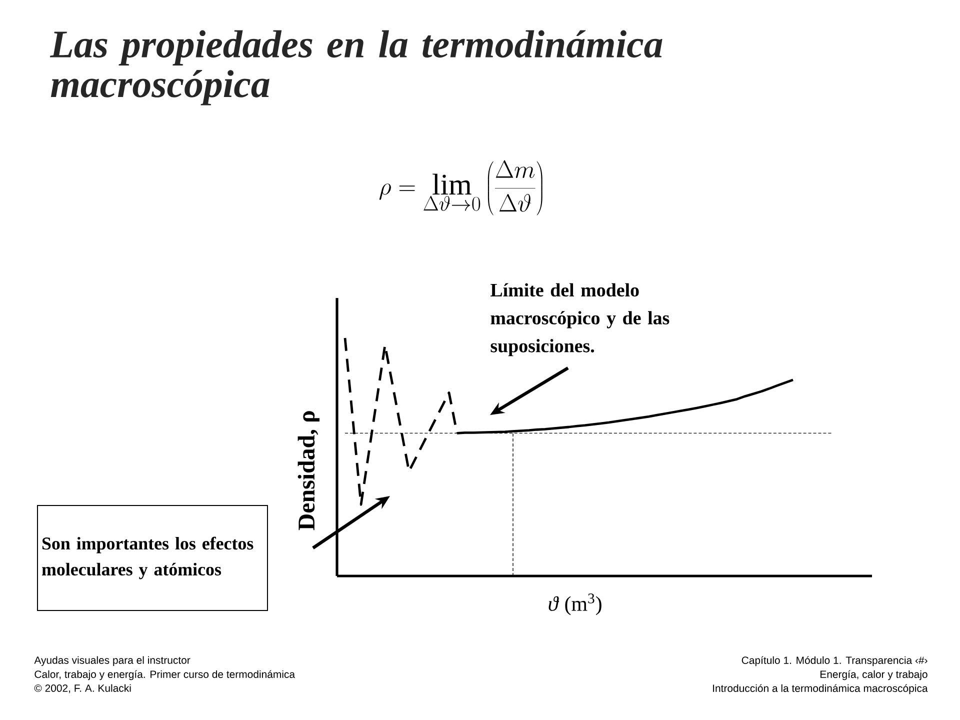 The height and width of the screenshot is (720, 960). Describe the element at coordinates (148, 558) in the screenshot. I see `text: Son importantes los efectos moleculares y atómicos` at that location.